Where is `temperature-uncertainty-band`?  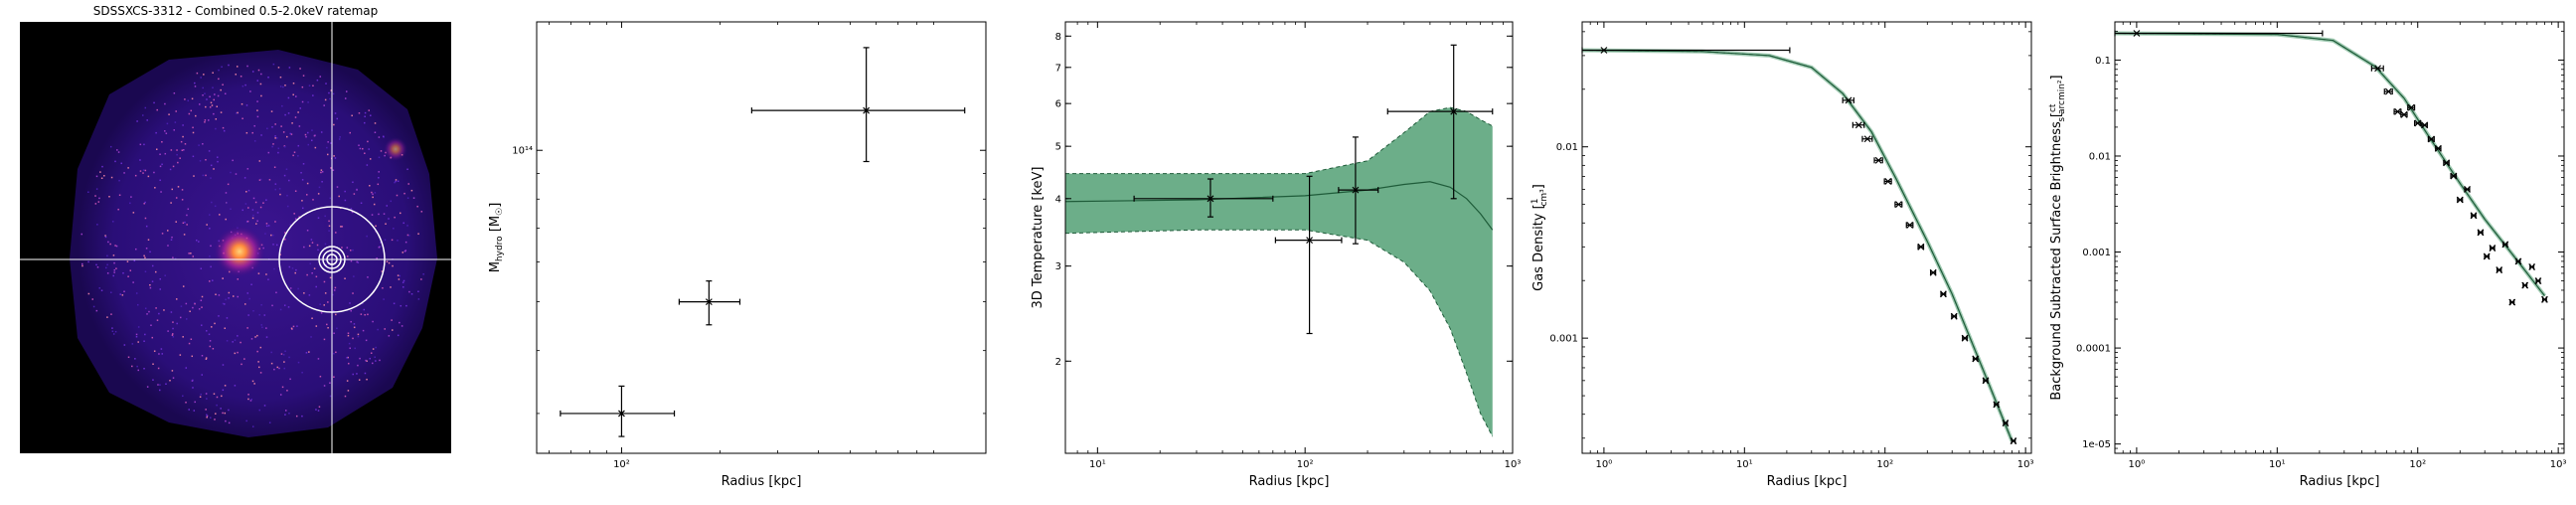
temperature-uncertainty-band is located at coordinates (1279, 272).